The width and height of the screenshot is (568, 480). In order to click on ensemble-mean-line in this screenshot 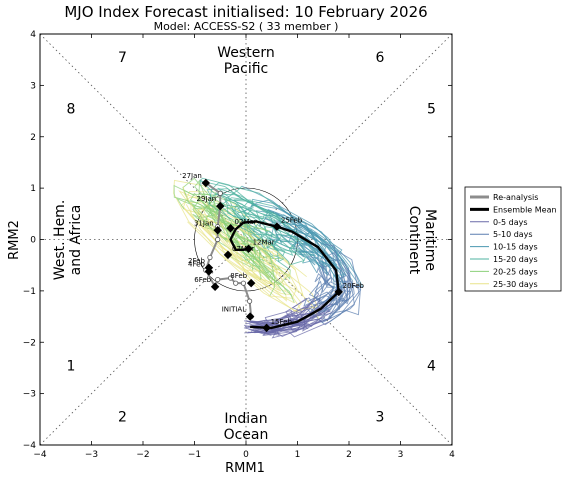, I will do `click(284, 275)`.